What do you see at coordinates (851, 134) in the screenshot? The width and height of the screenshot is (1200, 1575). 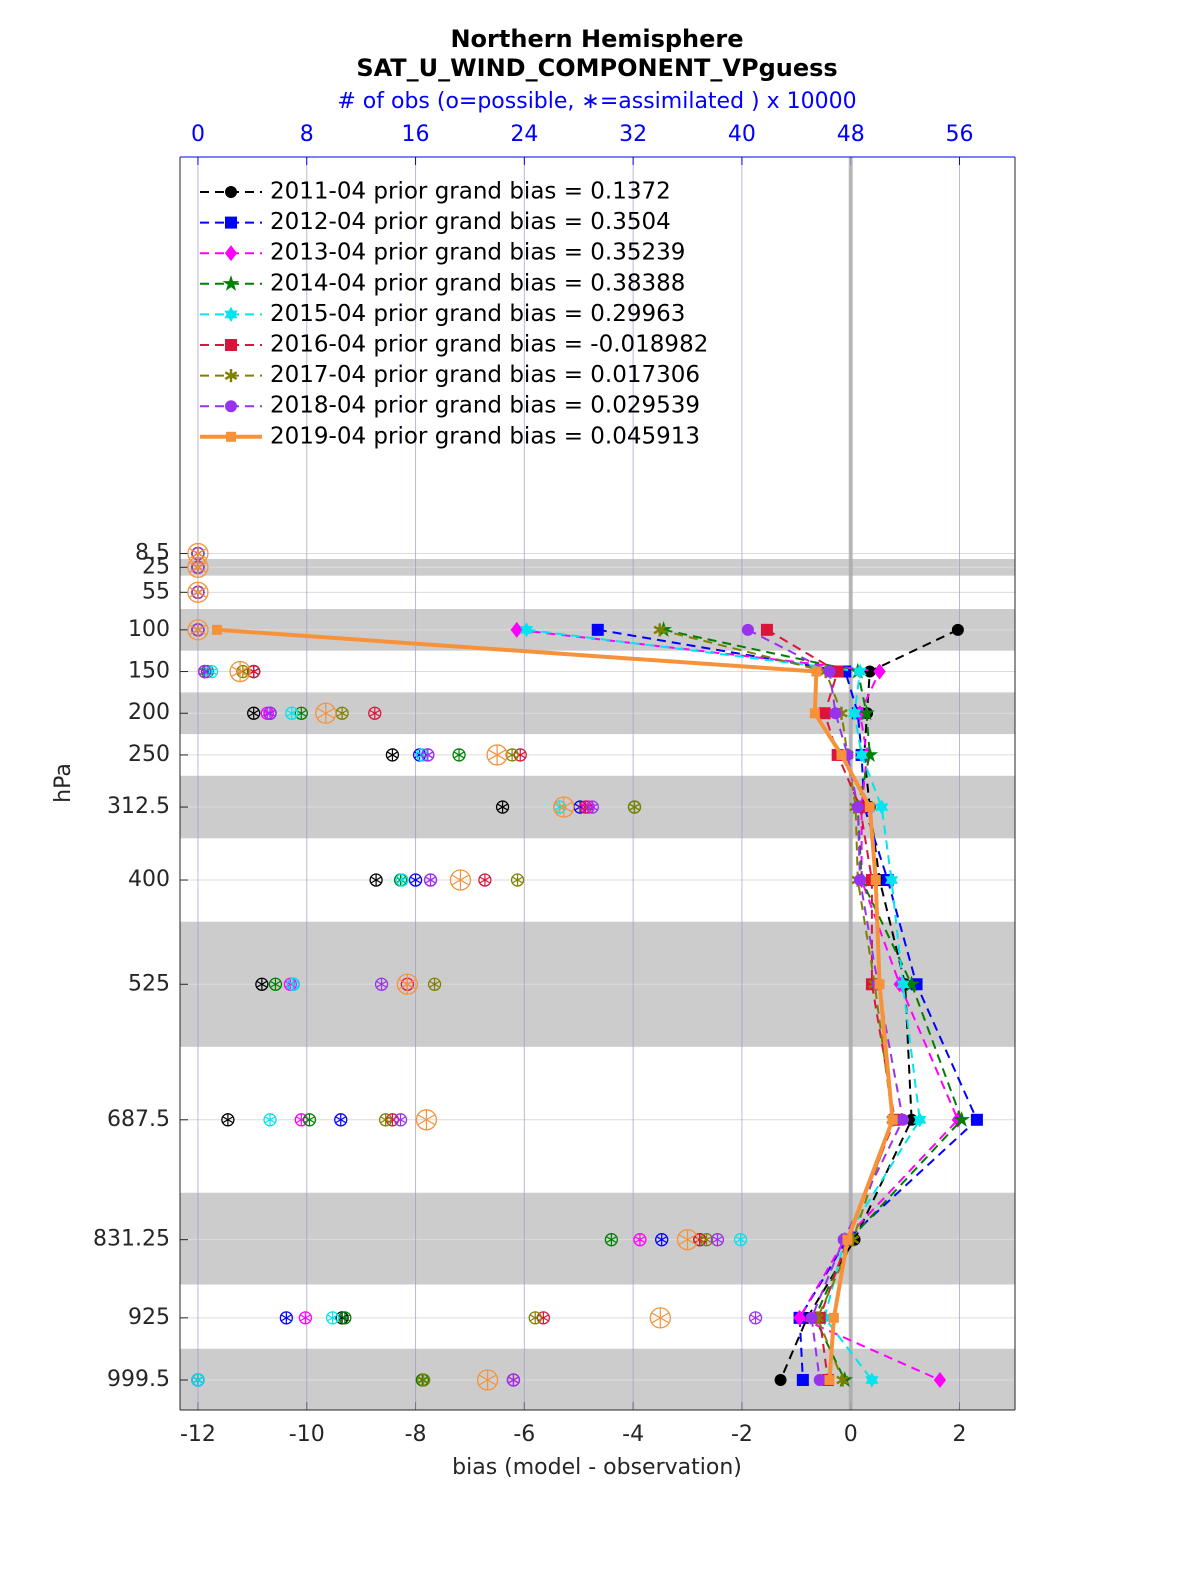 I see `x2-tick-label: 48` at bounding box center [851, 134].